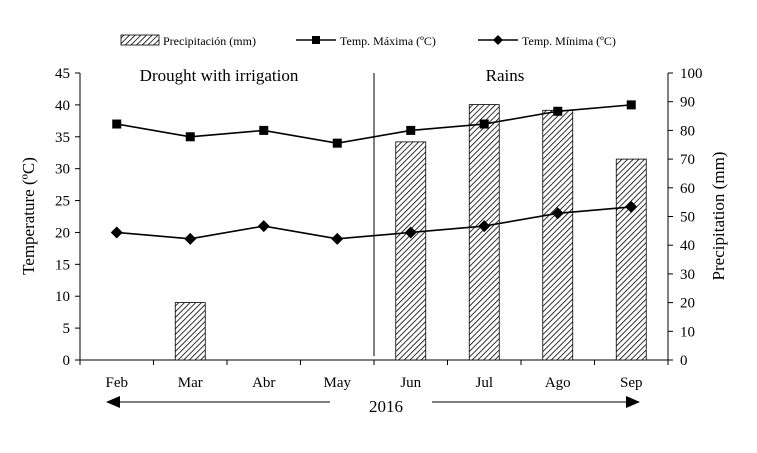 This screenshot has height=453, width=757. I want to click on y-axis-title: Temperature (ºC), so click(28, 216).